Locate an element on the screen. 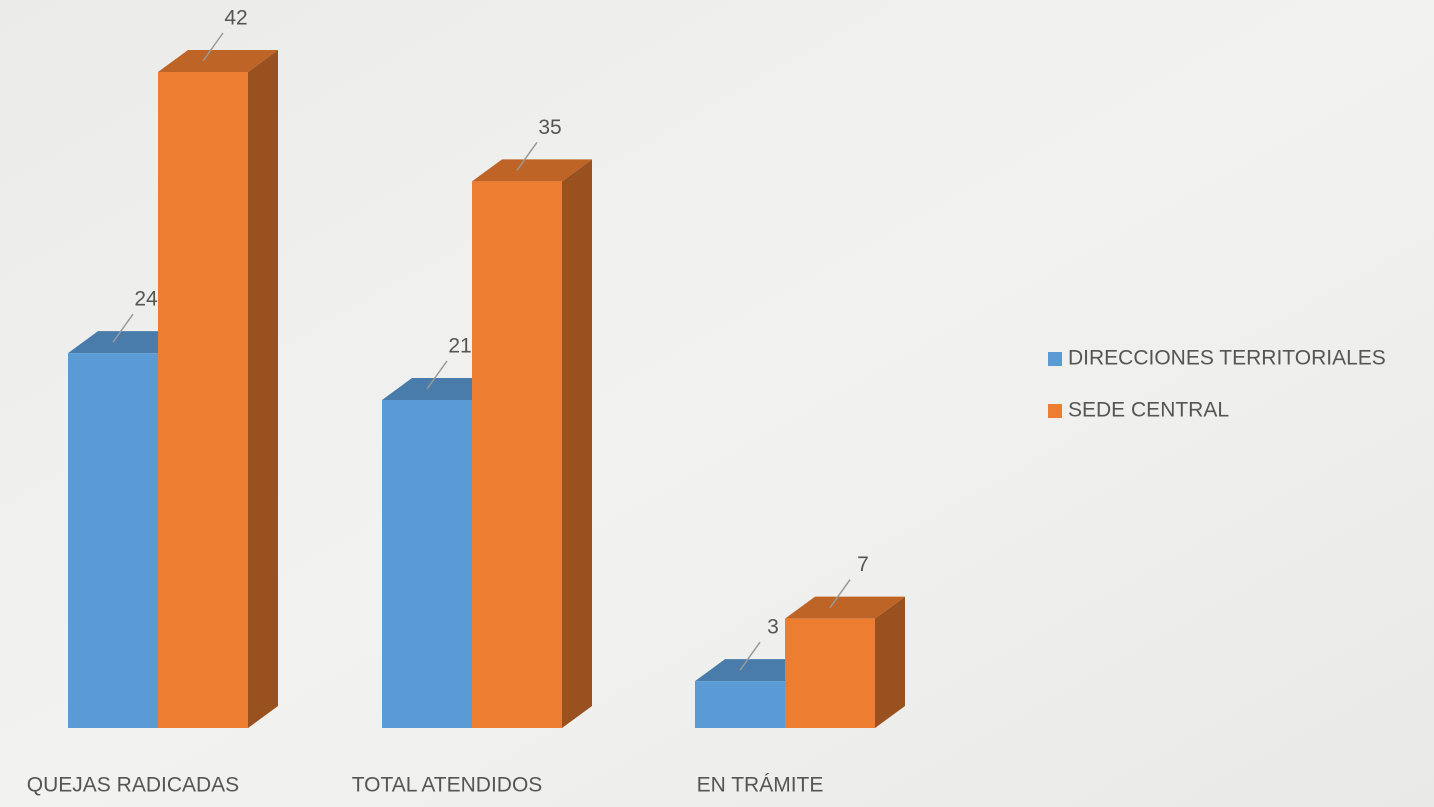 The image size is (1434, 807). legend-label: SEDE CENTRAL is located at coordinates (1148, 410).